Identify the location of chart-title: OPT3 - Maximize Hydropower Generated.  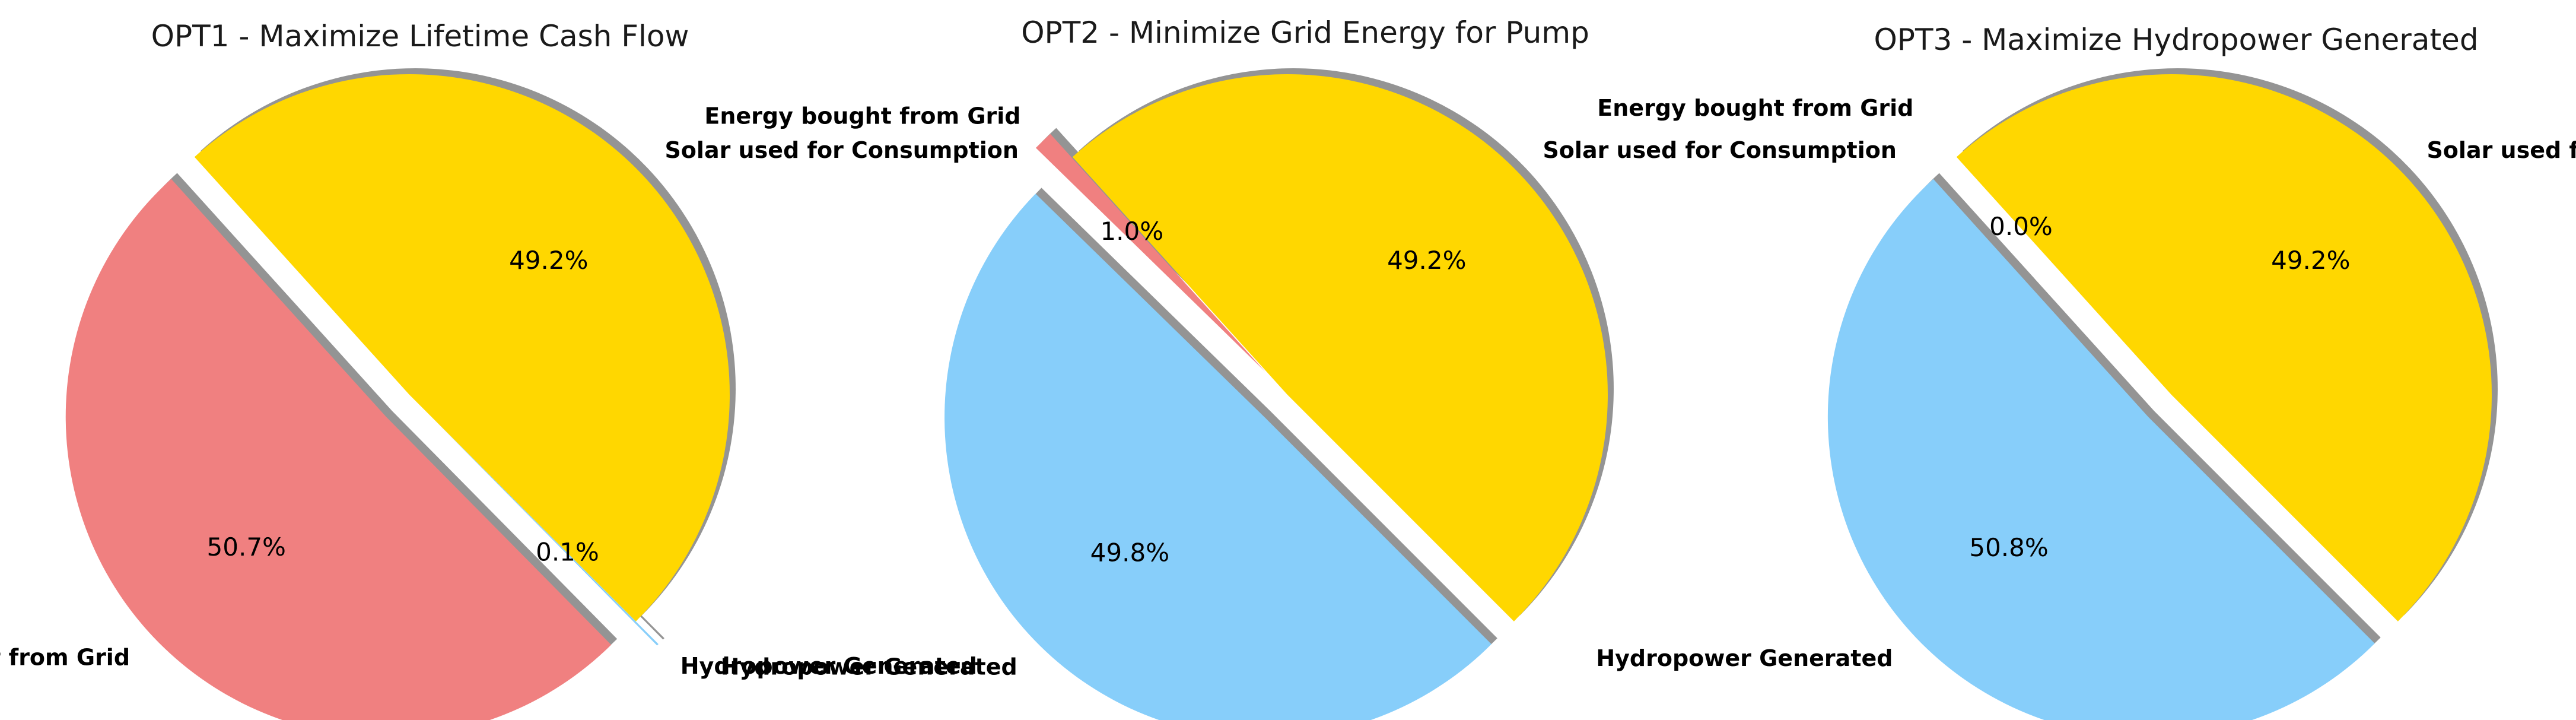
(2176, 40).